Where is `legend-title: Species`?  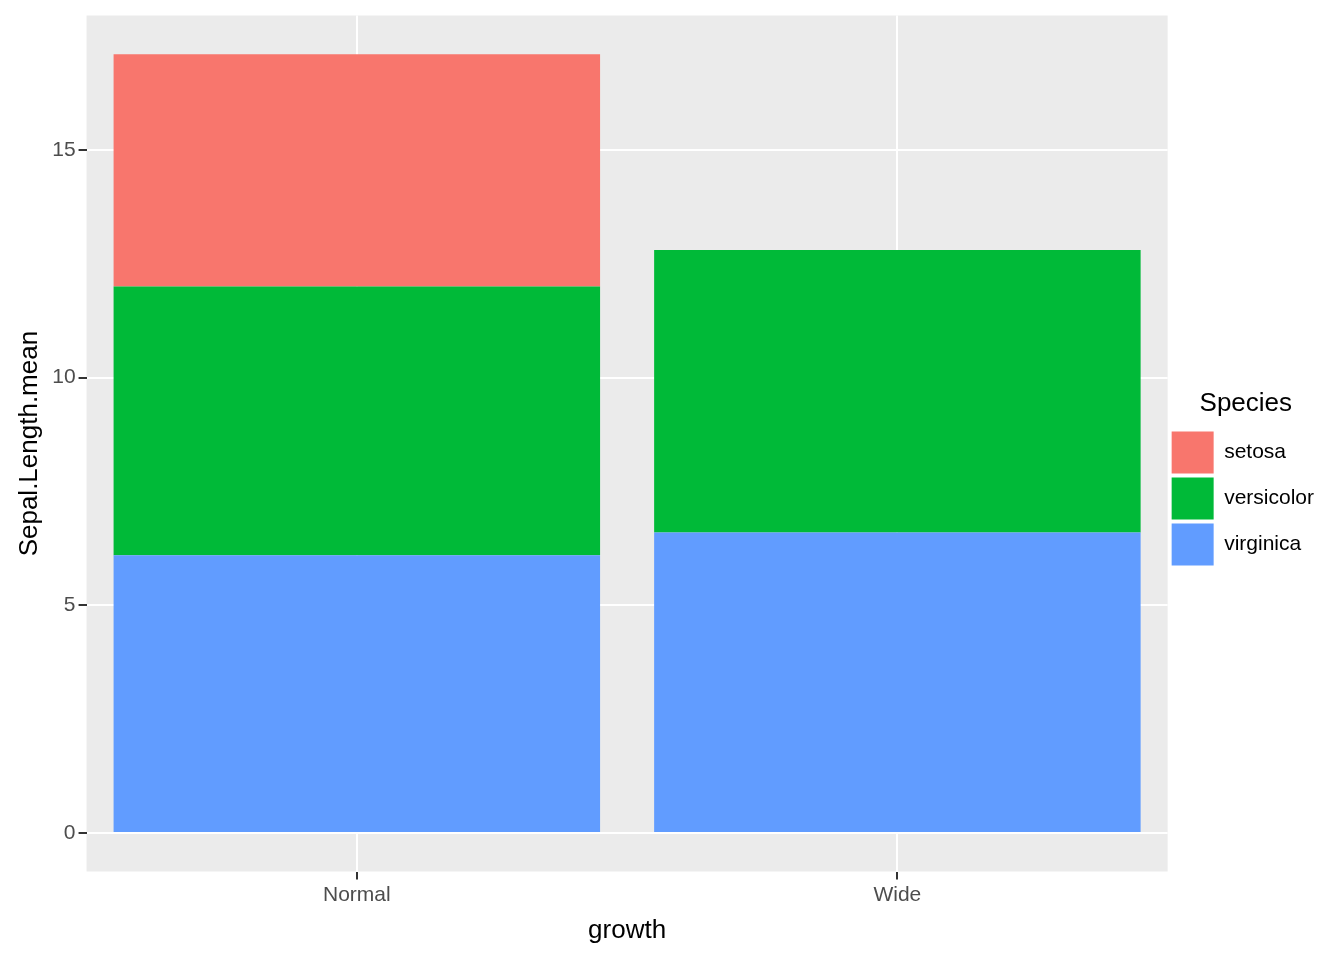
legend-title: Species is located at coordinates (1246, 401).